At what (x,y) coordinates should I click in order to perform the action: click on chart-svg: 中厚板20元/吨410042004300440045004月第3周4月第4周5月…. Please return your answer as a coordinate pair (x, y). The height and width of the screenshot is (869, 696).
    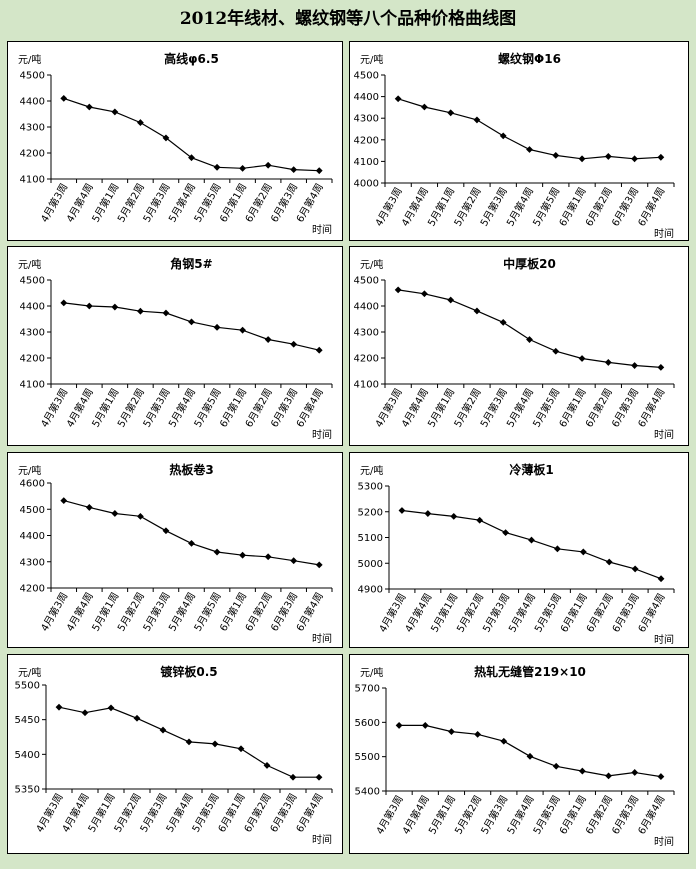
    Looking at the image, I should click on (514, 348).